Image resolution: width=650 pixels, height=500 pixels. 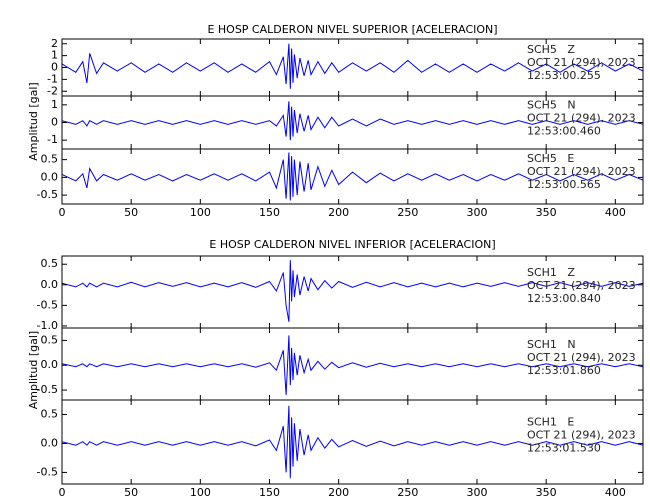 What do you see at coordinates (550, 421) in the screenshot?
I see `station-label: SCH1 E` at bounding box center [550, 421].